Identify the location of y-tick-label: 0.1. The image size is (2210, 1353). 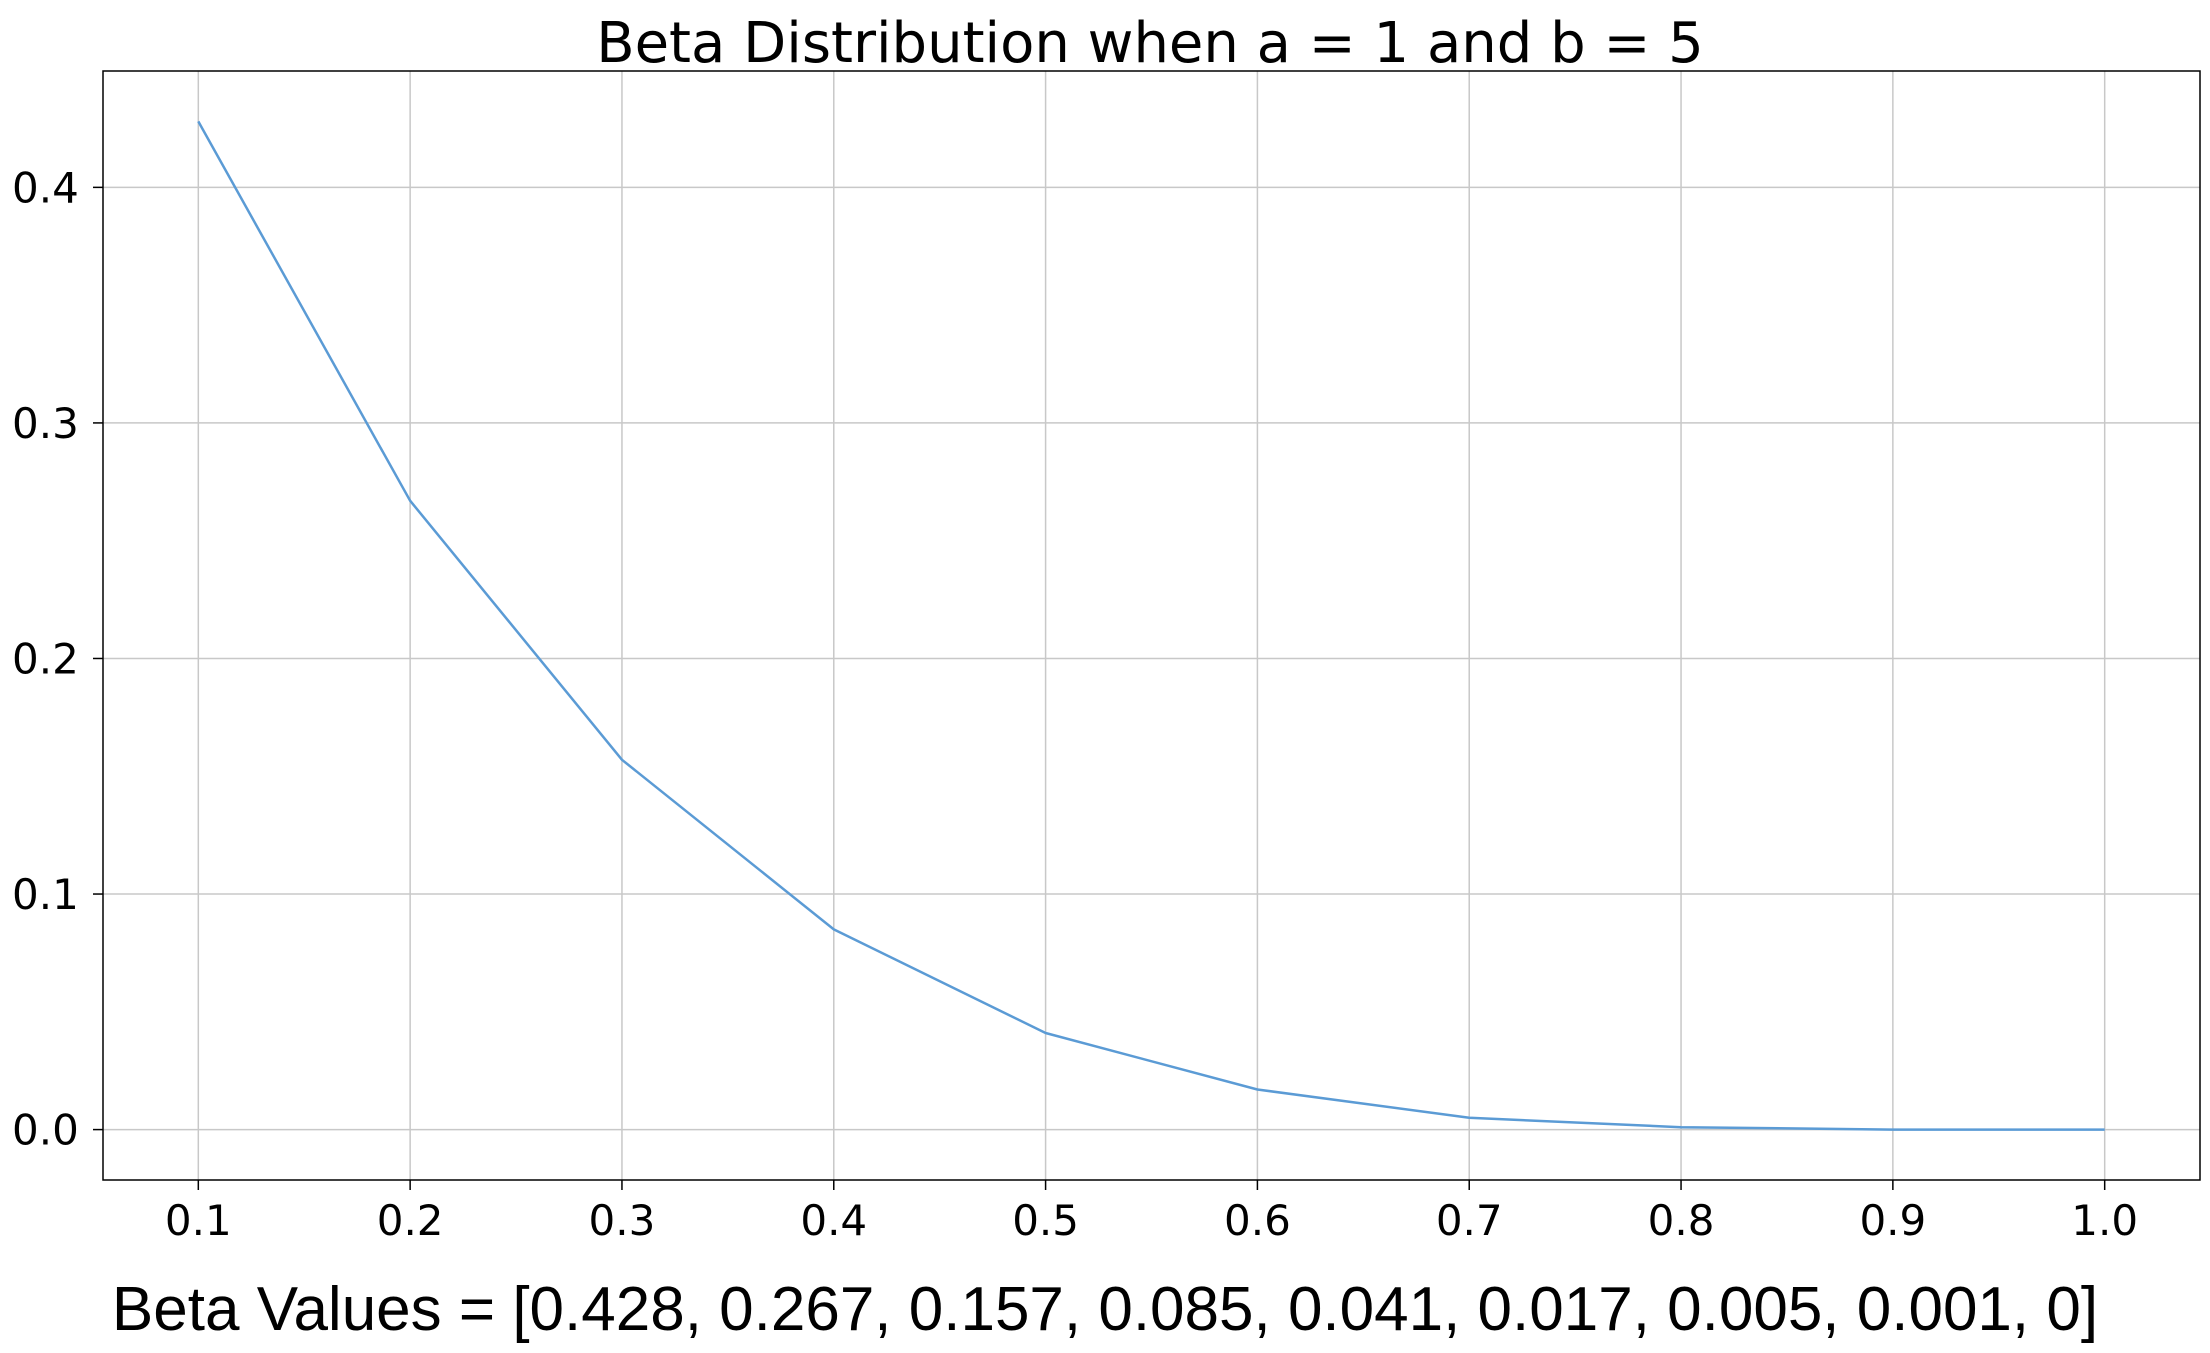
(45, 894).